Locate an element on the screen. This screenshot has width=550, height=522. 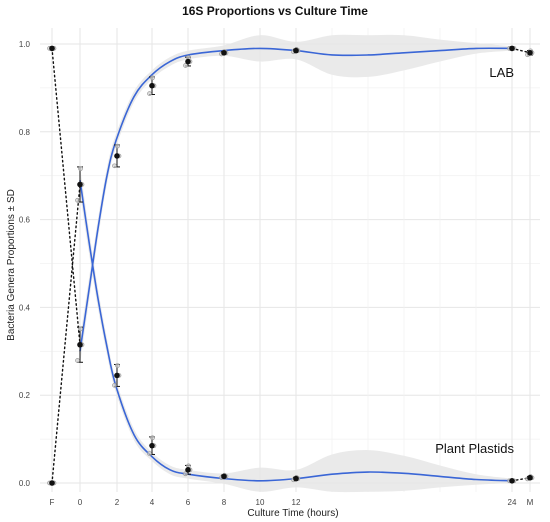
x-axis-ticks: F 0 2 4 6 8 10 12 24 M is located at coordinates (292, 502).